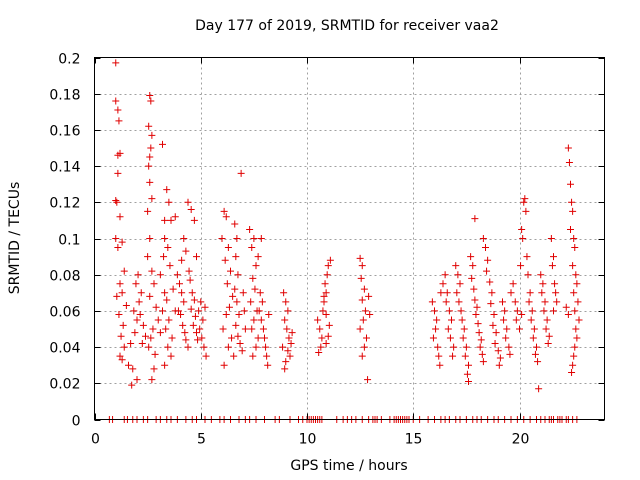 The width and height of the screenshot is (640, 480). Describe the element at coordinates (521, 440) in the screenshot. I see `x-tick-label: 20` at that location.